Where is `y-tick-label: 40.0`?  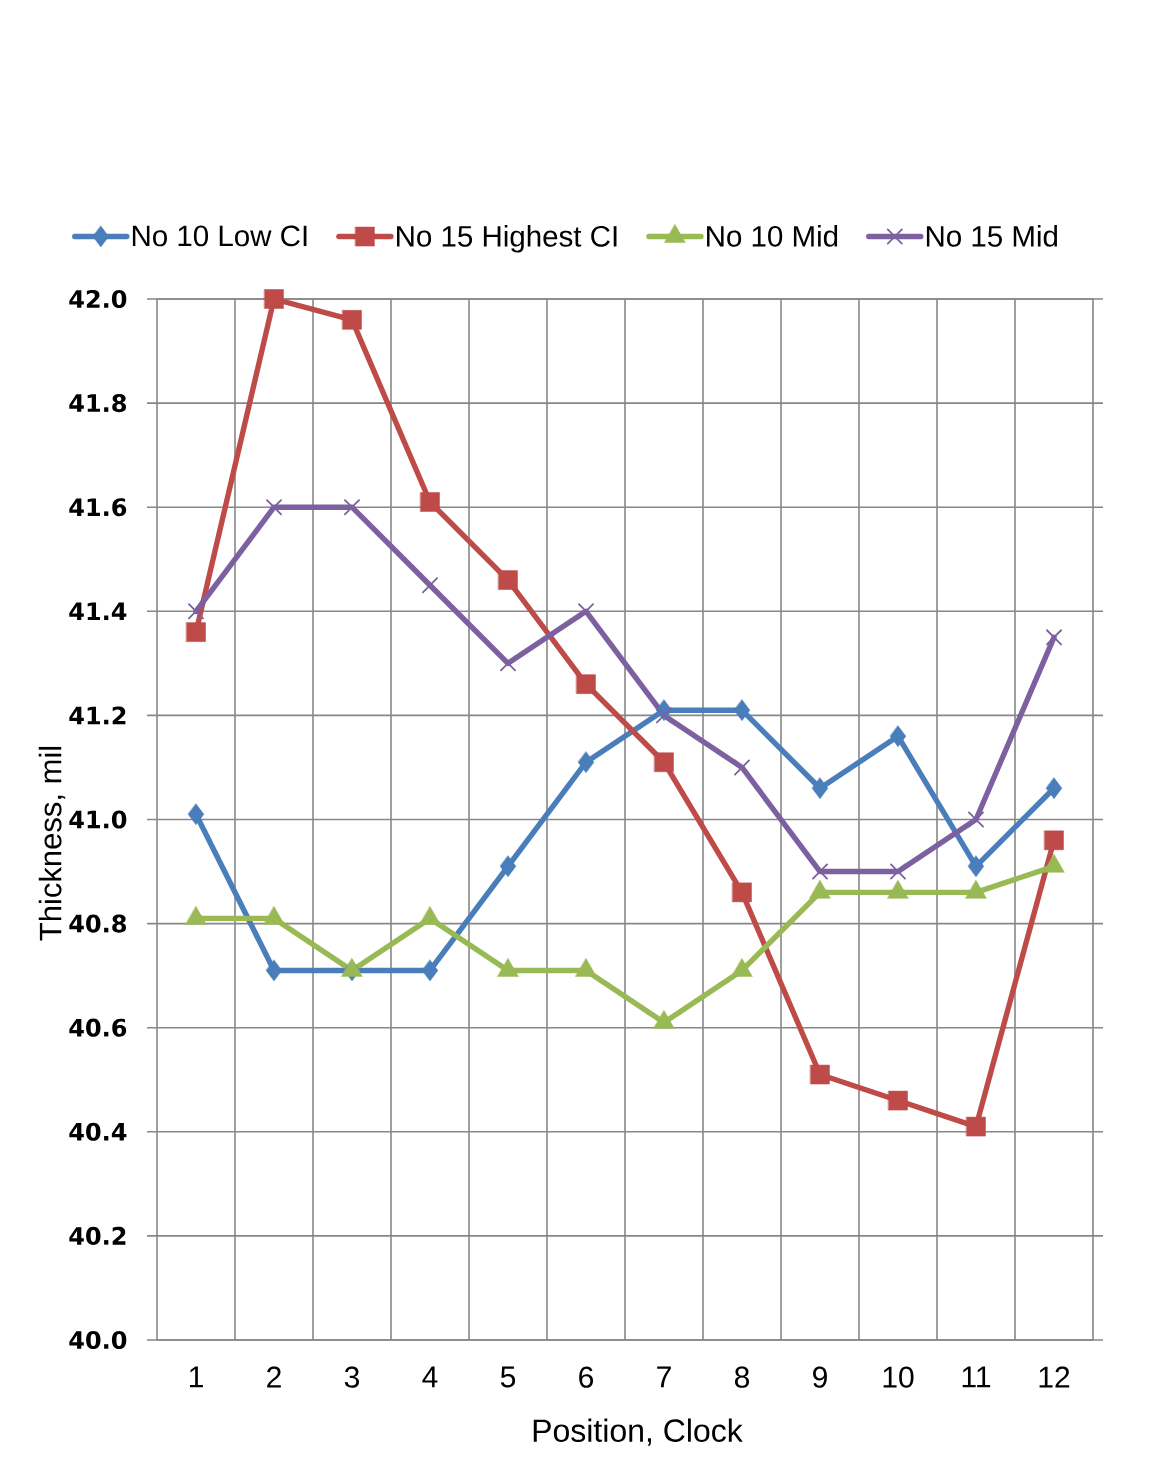 y-tick-label: 40.0 is located at coordinates (98, 1340).